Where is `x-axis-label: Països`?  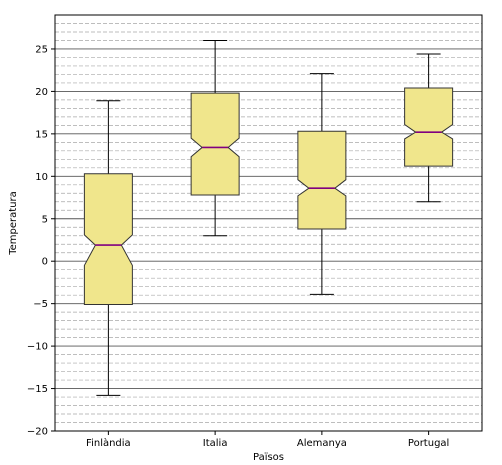 x-axis-label: Països is located at coordinates (268, 457).